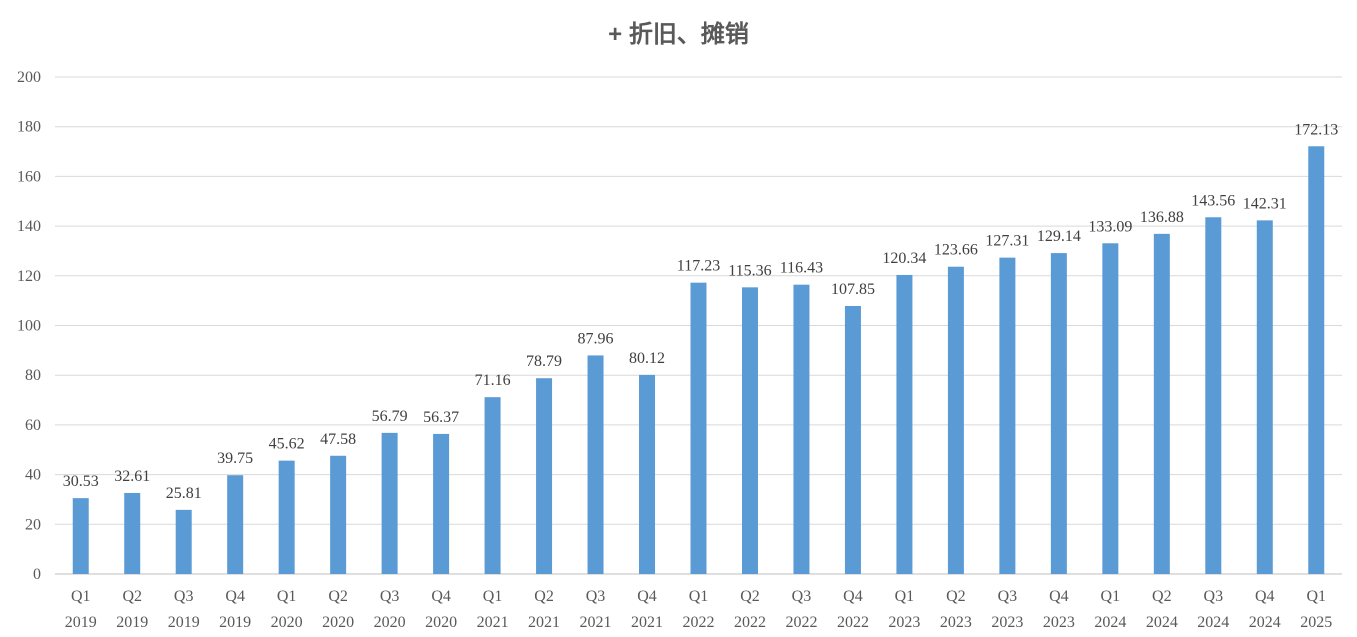  Describe the element at coordinates (441, 417) in the screenshot. I see `data-label: 56.37` at that location.